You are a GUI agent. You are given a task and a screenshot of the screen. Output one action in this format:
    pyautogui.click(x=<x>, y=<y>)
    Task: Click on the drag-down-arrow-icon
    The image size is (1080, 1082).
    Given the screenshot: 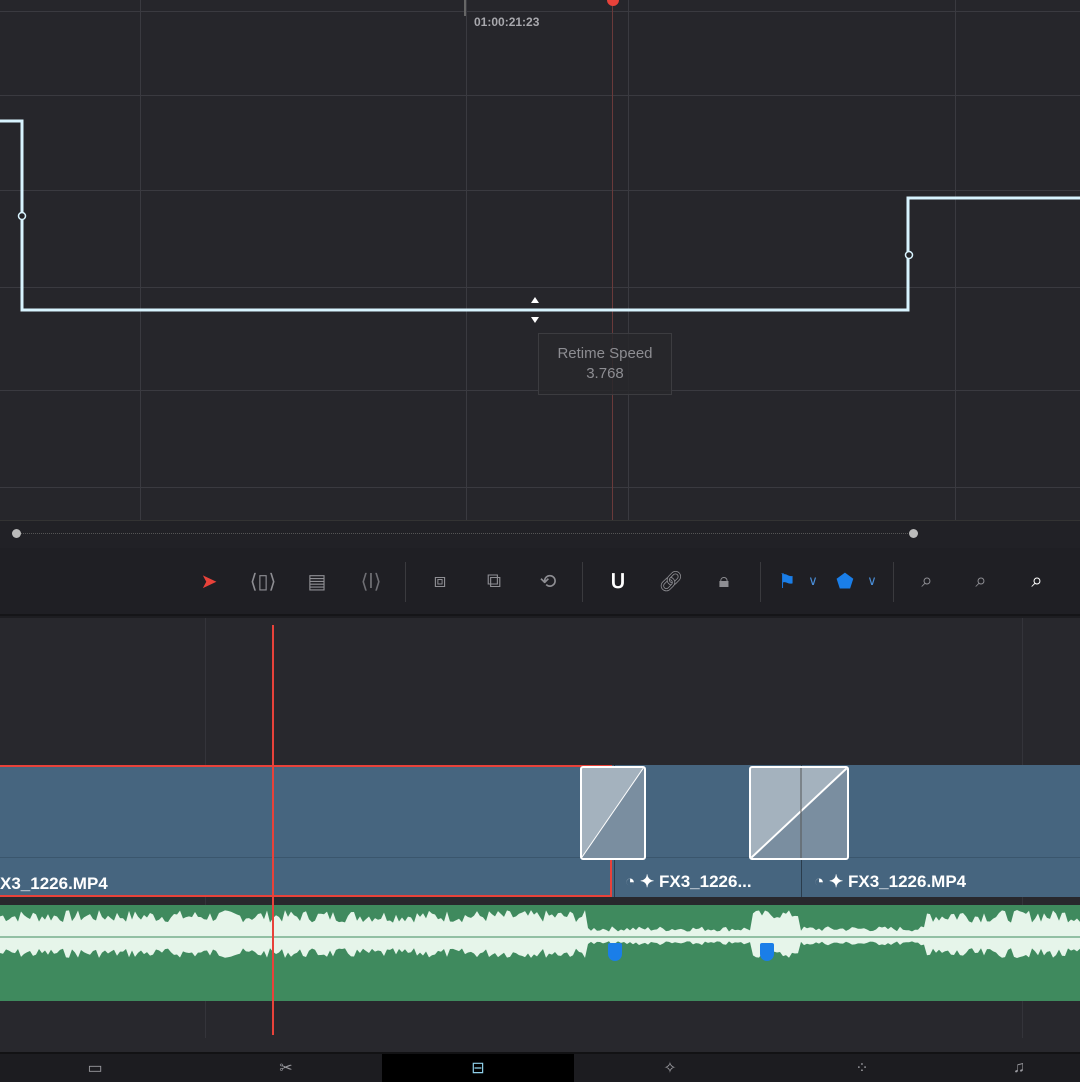 What is the action you would take?
    pyautogui.click(x=535, y=320)
    